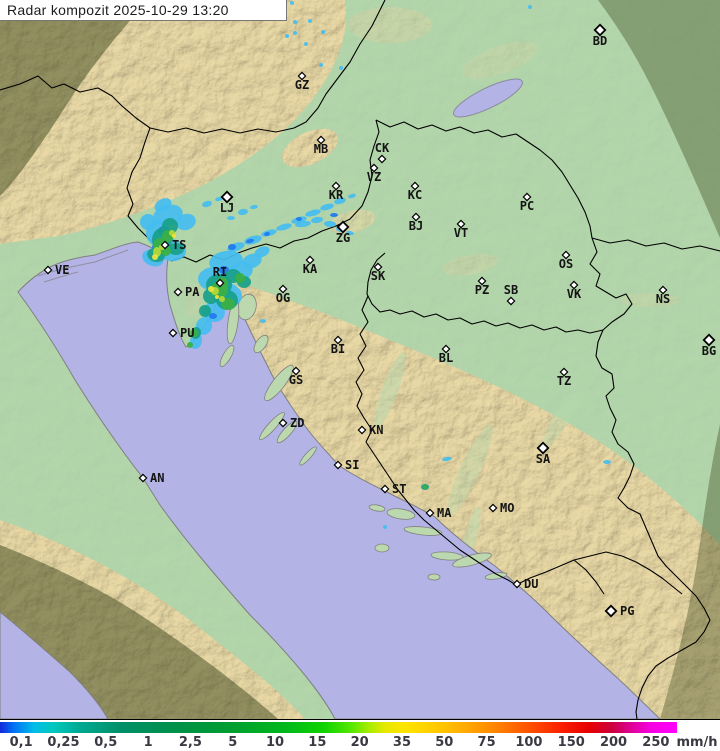 This screenshot has width=720, height=751. Describe the element at coordinates (296, 371) in the screenshot. I see `city-diamond-GS` at that location.